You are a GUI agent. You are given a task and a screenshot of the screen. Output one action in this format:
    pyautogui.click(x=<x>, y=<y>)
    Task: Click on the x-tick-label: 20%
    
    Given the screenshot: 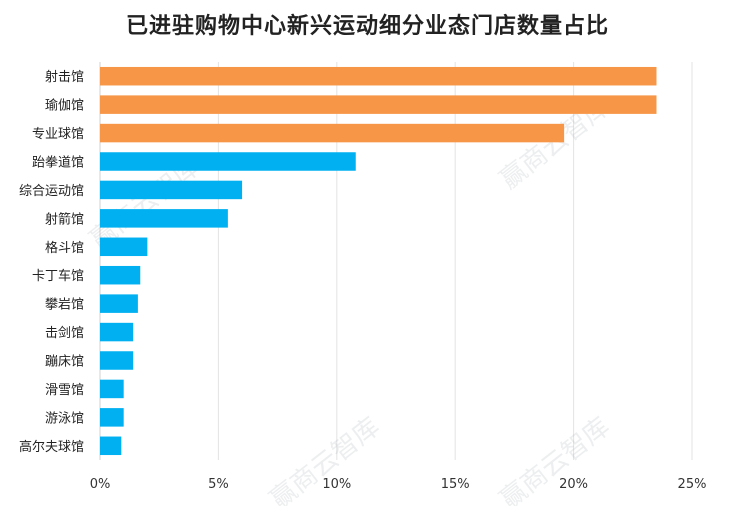 What is the action you would take?
    pyautogui.click(x=573, y=484)
    